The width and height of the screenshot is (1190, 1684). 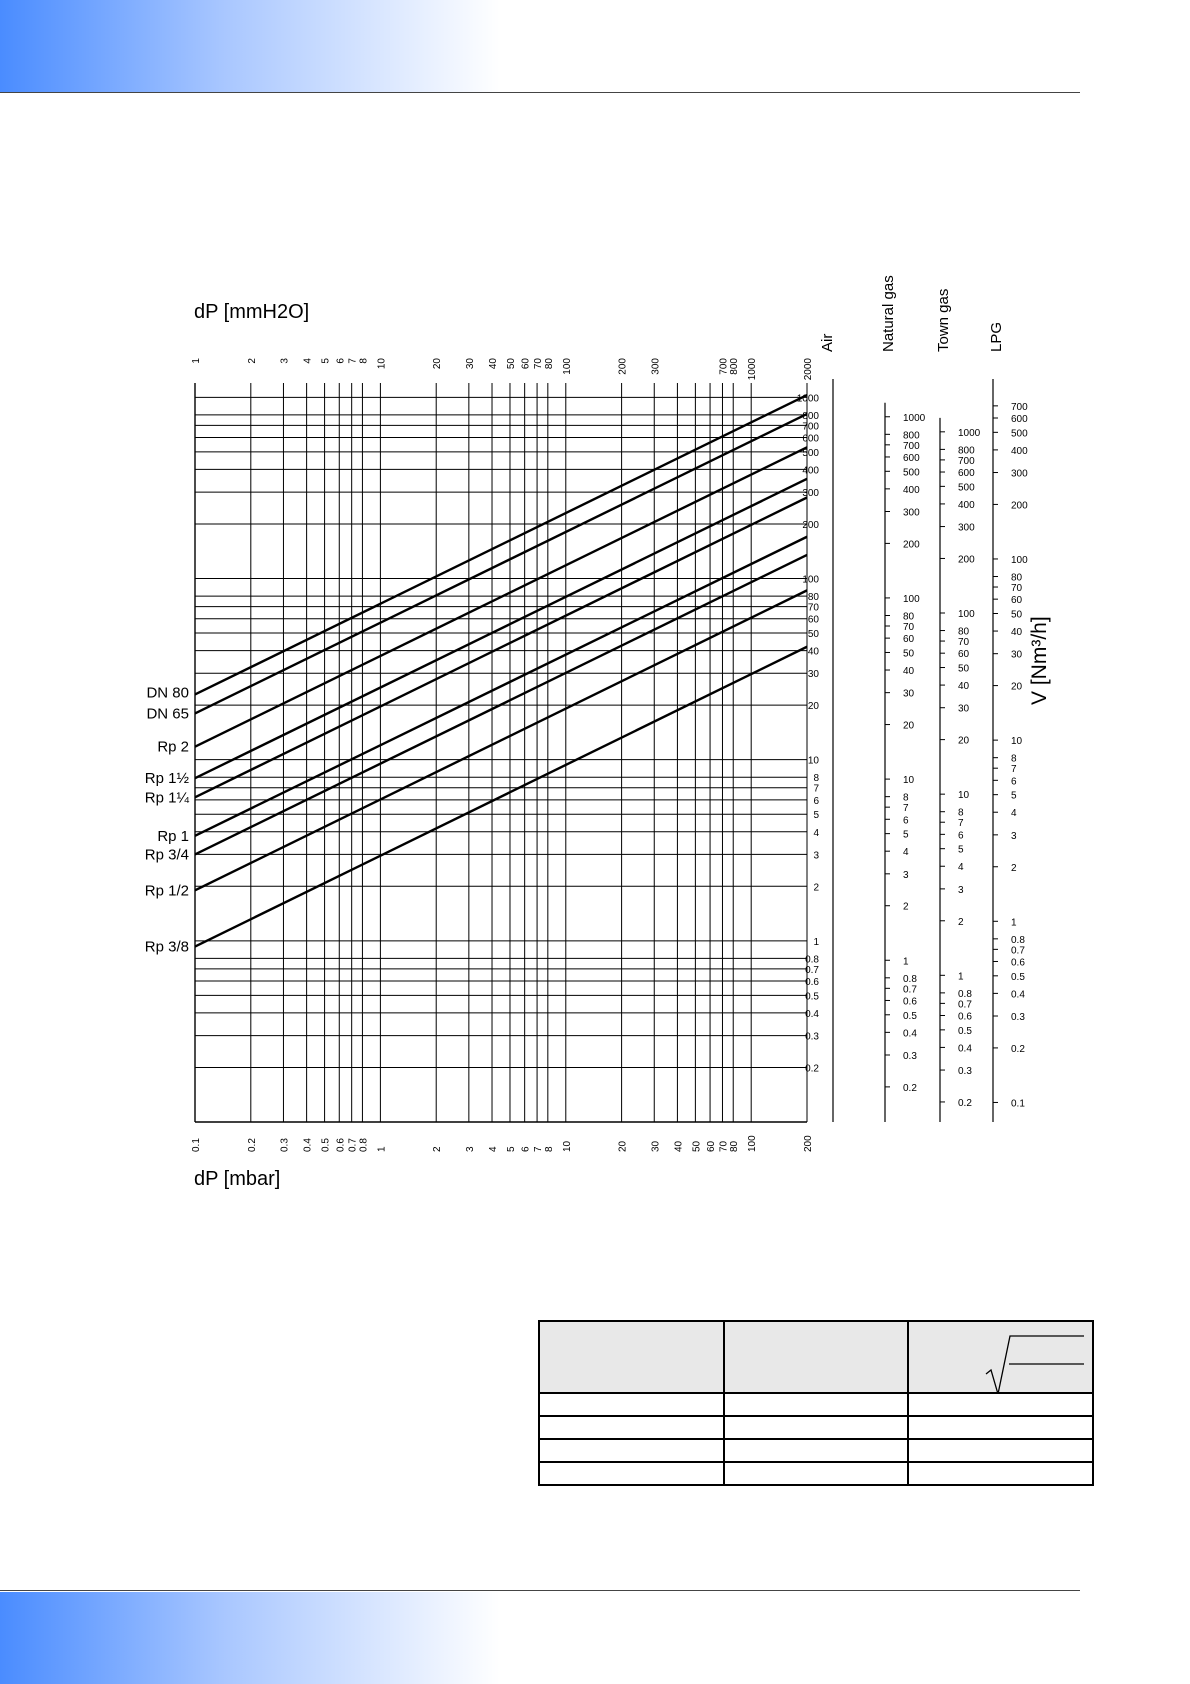 I want to click on x-tick-label: 4, so click(x=493, y=1149).